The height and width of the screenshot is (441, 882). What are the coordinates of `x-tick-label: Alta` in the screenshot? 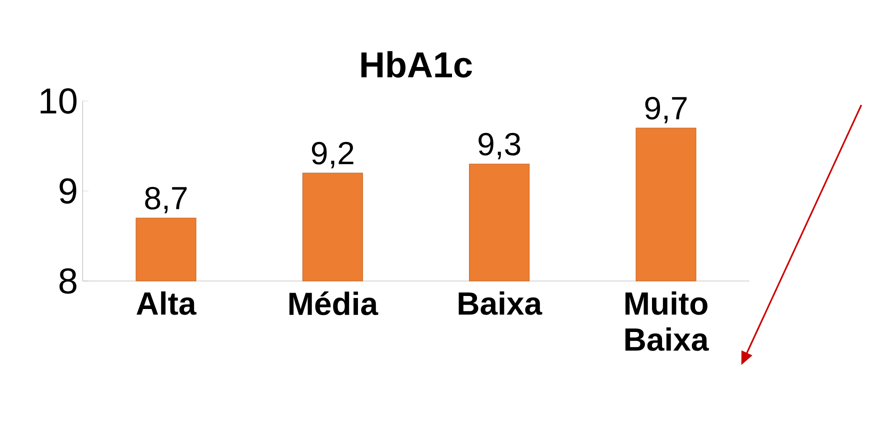 It's located at (166, 303).